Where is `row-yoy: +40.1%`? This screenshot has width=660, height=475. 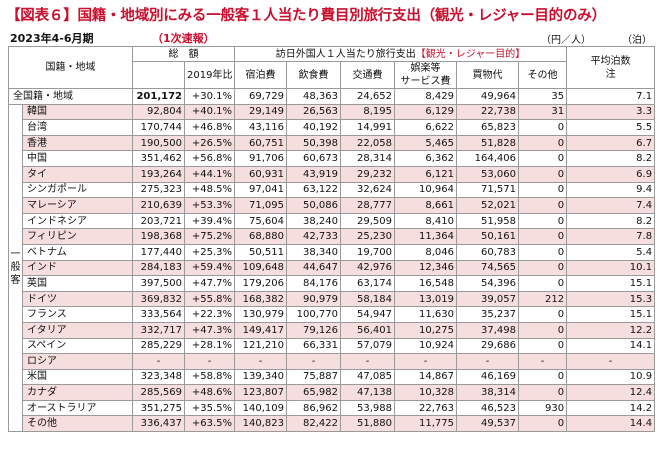 row-yoy: +40.1% is located at coordinates (209, 112).